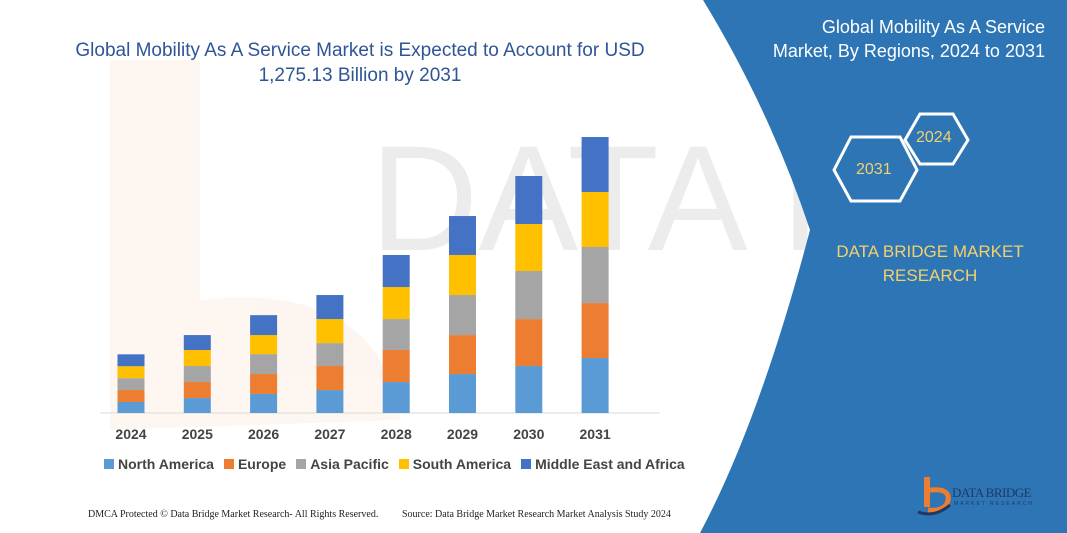 Image resolution: width=1067 pixels, height=533 pixels. I want to click on x-tick-label: 2024, so click(130, 434).